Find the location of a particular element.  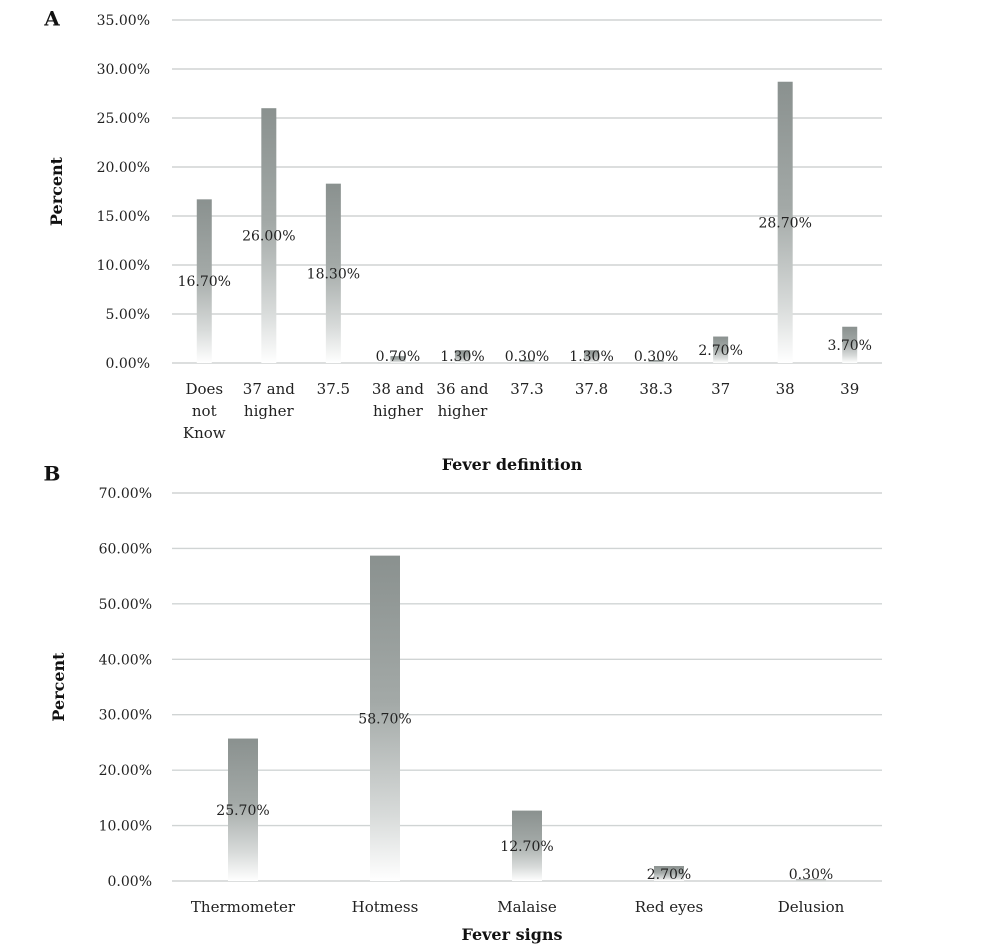

data-label: 0.70% is located at coordinates (398, 357).